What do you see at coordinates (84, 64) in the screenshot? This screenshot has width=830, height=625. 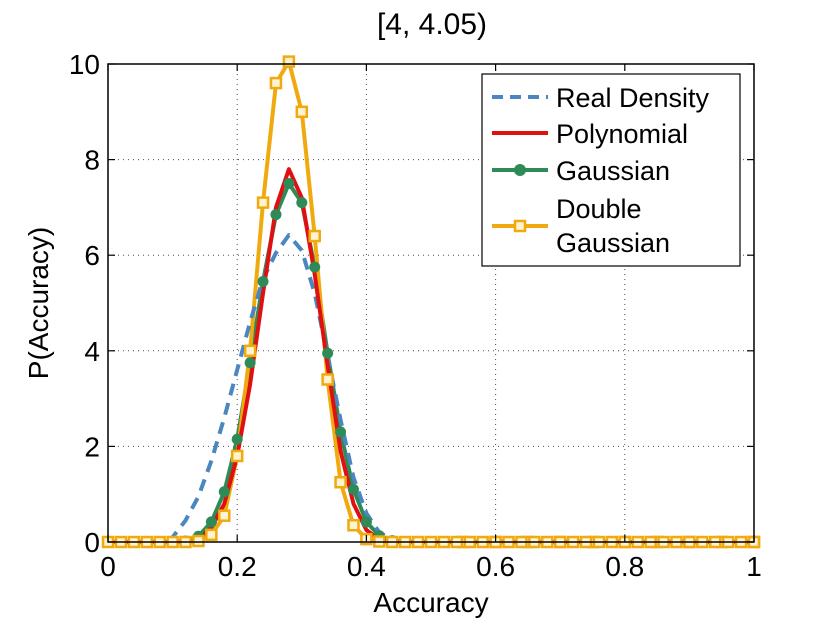 I see `y-tick-label: 10` at bounding box center [84, 64].